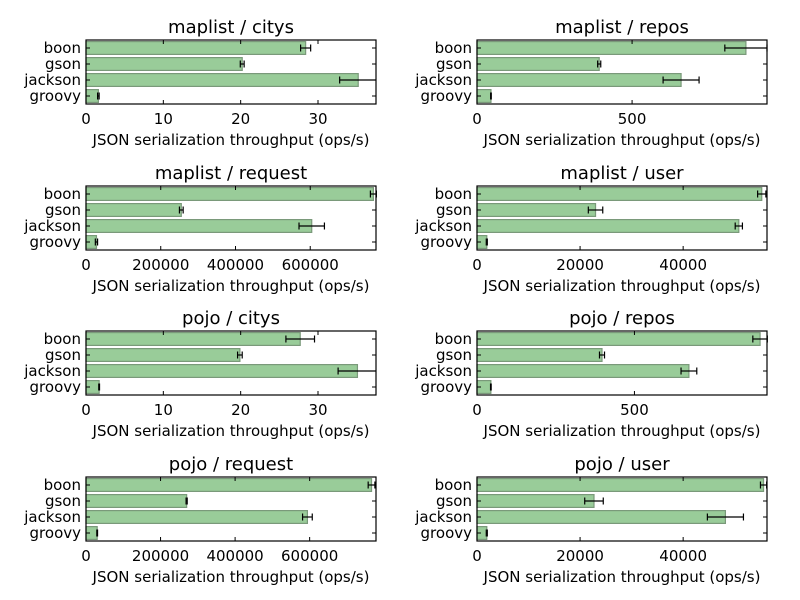 Image resolution: width=800 pixels, height=600 pixels. What do you see at coordinates (622, 318) in the screenshot?
I see `subplot-title: pojo / repos` at bounding box center [622, 318].